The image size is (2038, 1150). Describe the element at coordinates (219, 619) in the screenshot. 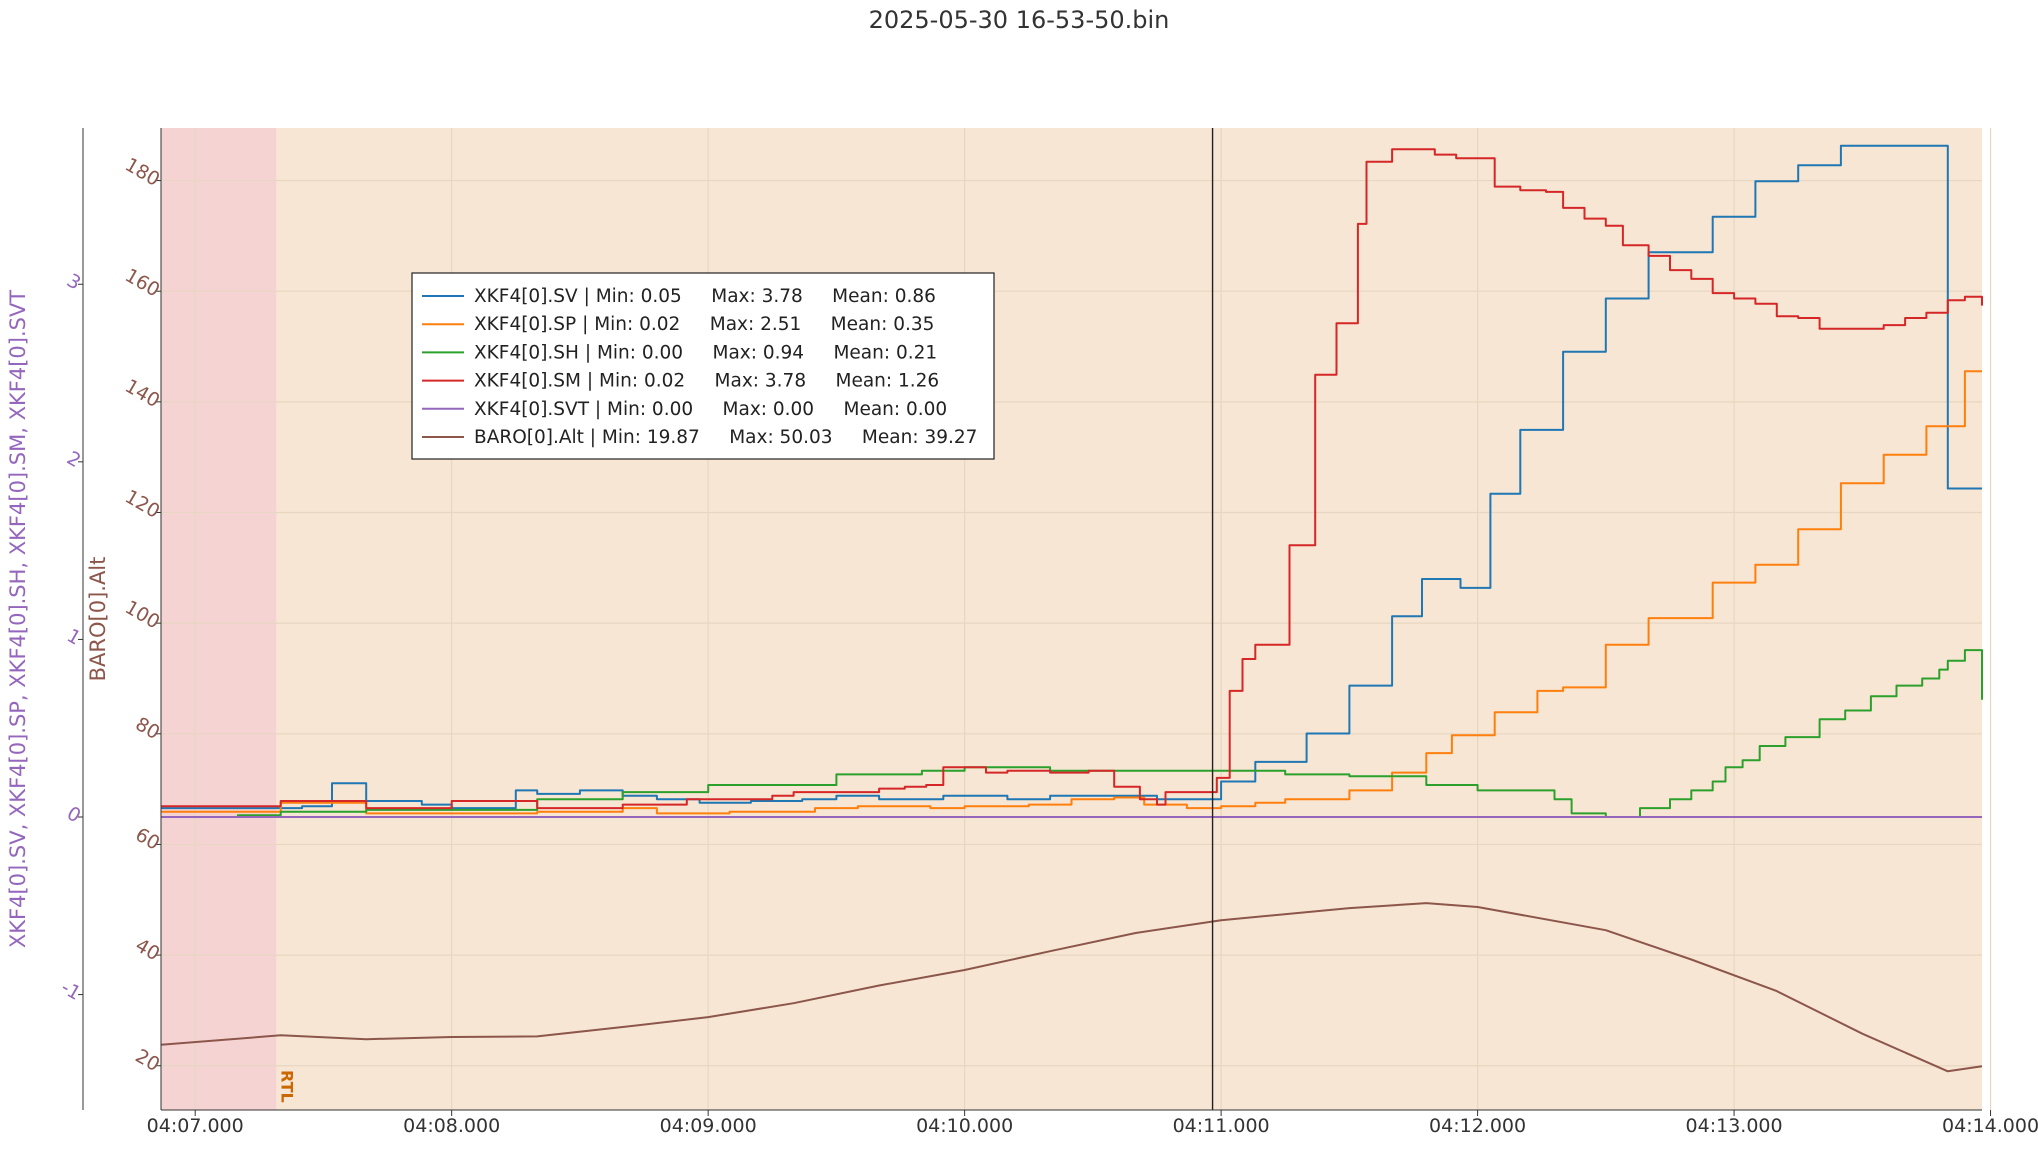

I see `pre-mode-band` at that location.